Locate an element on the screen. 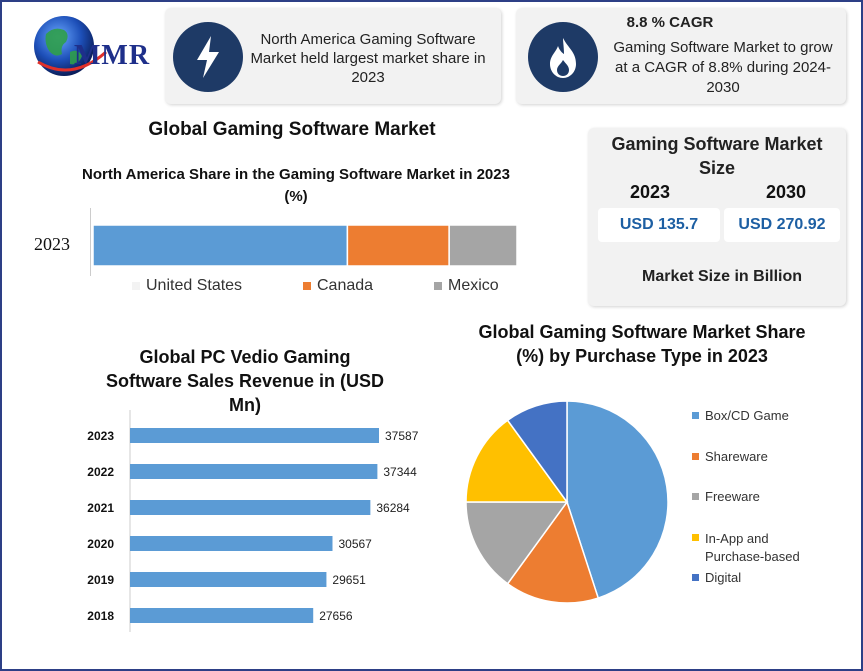 The width and height of the screenshot is (863, 671). stacked-segment-united-states is located at coordinates (220, 245).